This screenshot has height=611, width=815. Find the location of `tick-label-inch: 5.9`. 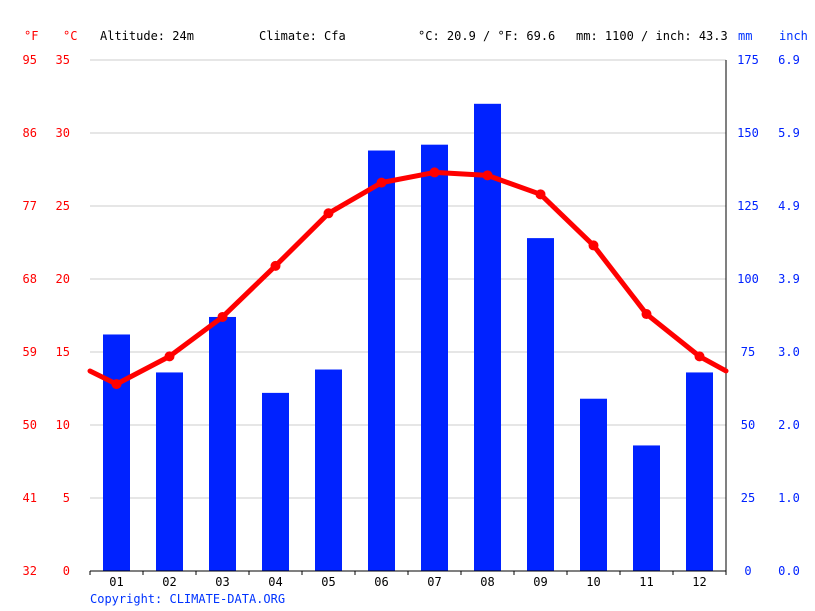

tick-label-inch: 5.9 is located at coordinates (789, 133).